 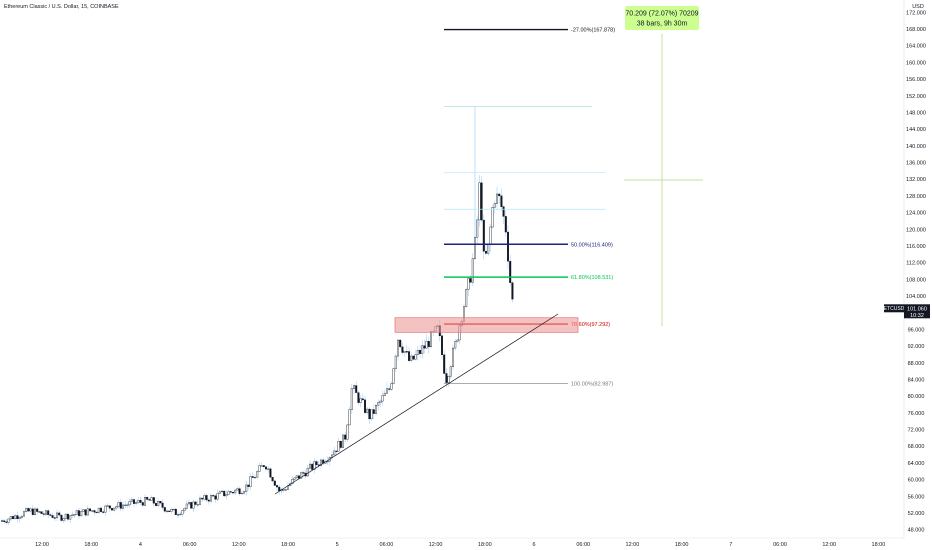 I want to click on price-tick-label: 112.000, so click(x=915, y=264).